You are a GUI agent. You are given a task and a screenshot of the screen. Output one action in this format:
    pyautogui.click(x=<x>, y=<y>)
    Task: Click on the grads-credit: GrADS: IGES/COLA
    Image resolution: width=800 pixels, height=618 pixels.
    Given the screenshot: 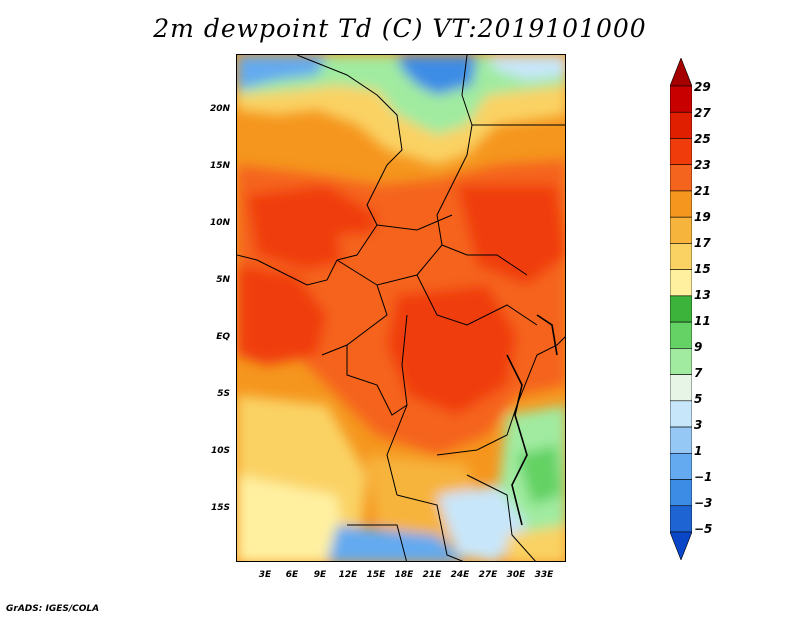 What is the action you would take?
    pyautogui.click(x=53, y=609)
    